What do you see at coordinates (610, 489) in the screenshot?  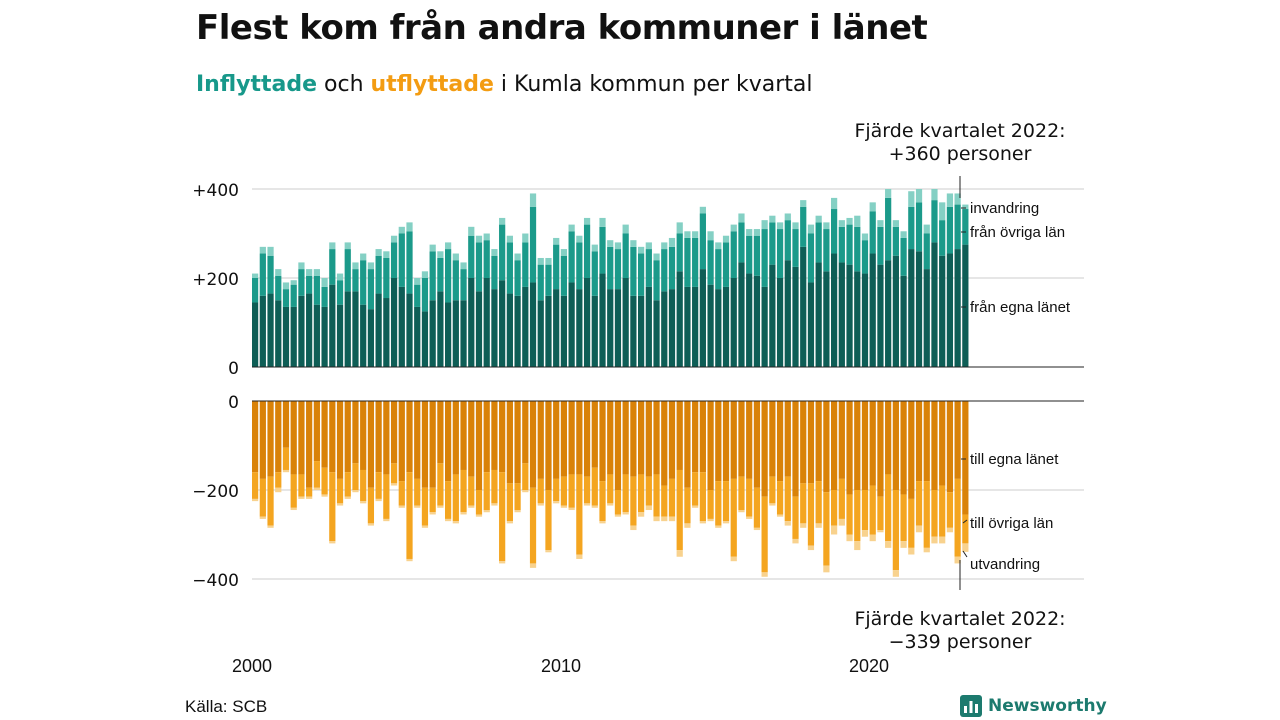 I see `outflow-bars` at bounding box center [610, 489].